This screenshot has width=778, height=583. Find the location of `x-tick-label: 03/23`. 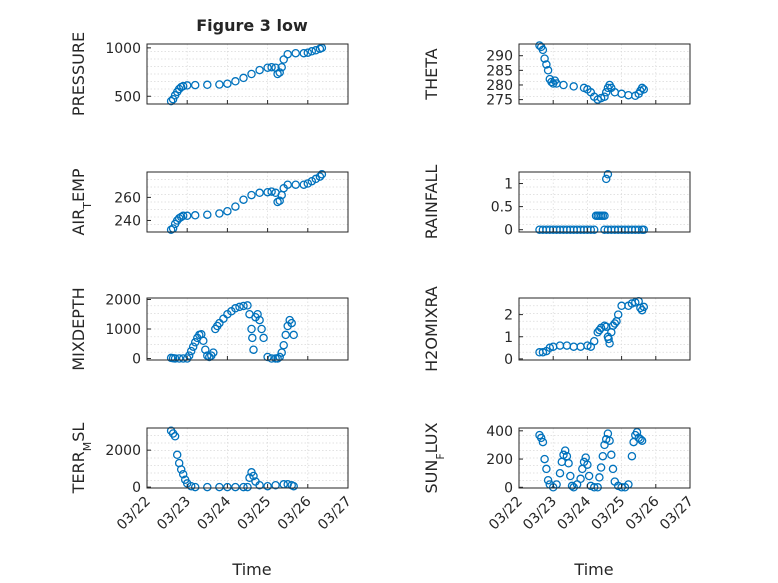

x-tick-label: 03/23 is located at coordinates (540, 514).